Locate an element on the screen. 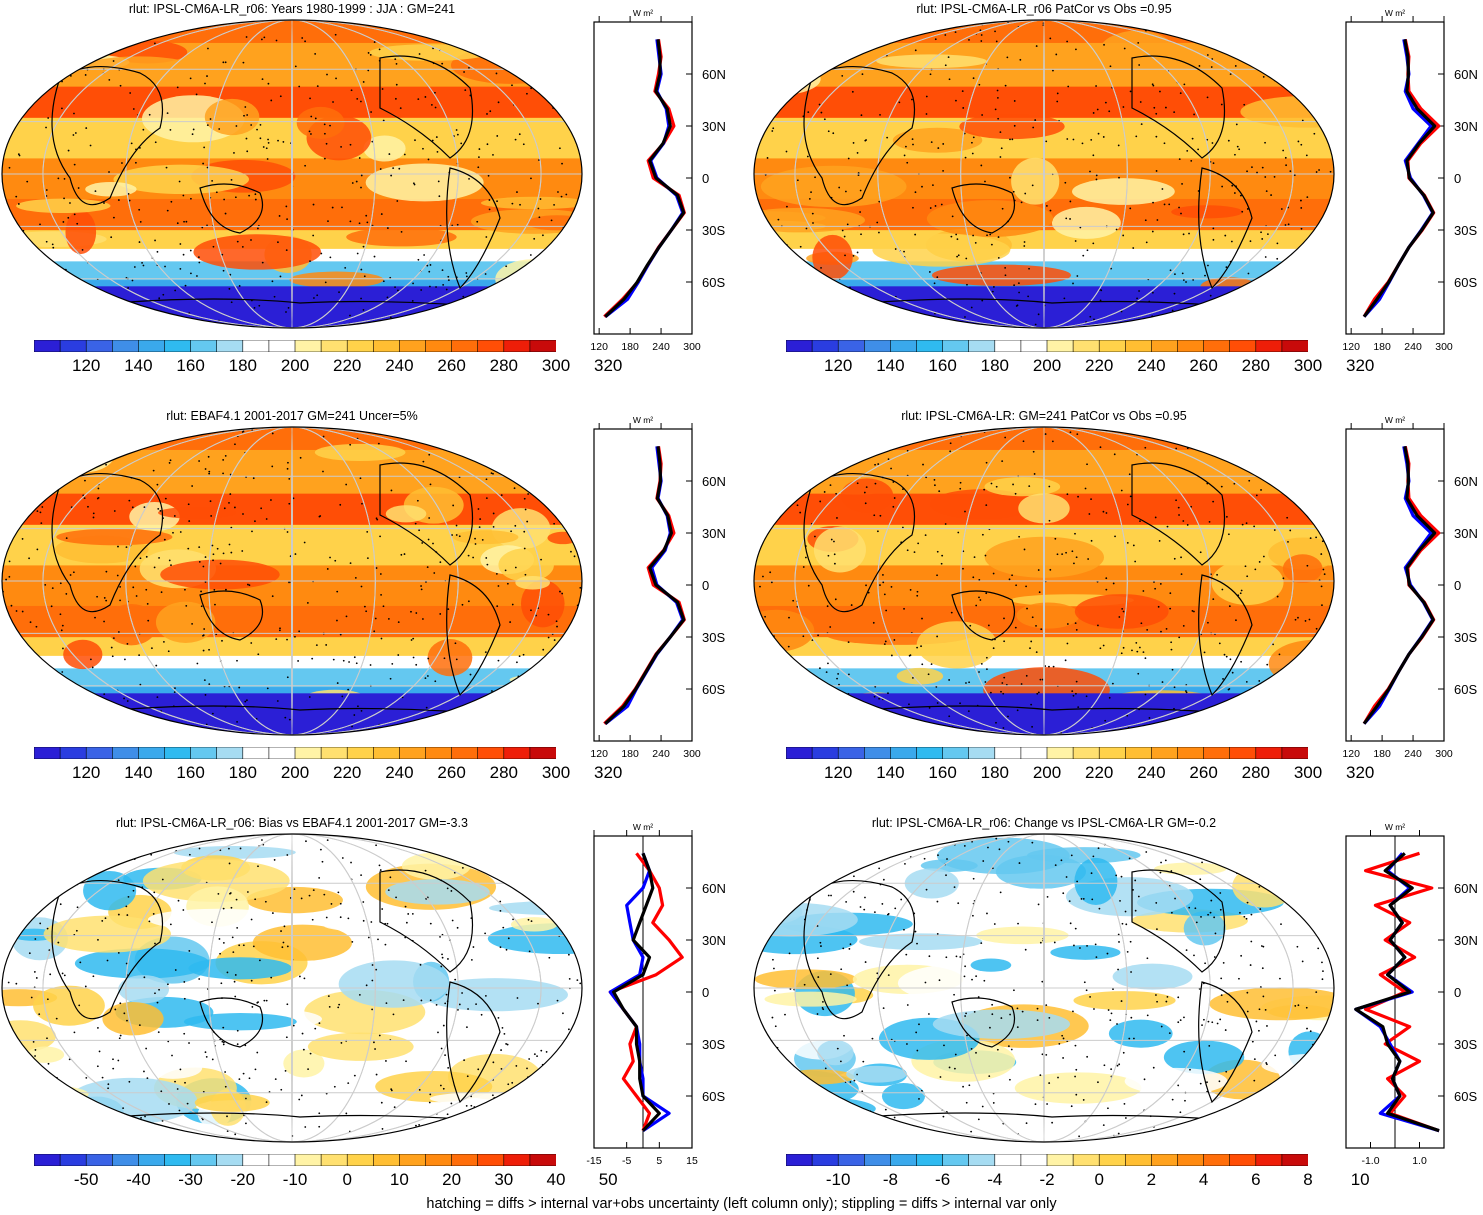  profile-series-blue is located at coordinates (639, 992).